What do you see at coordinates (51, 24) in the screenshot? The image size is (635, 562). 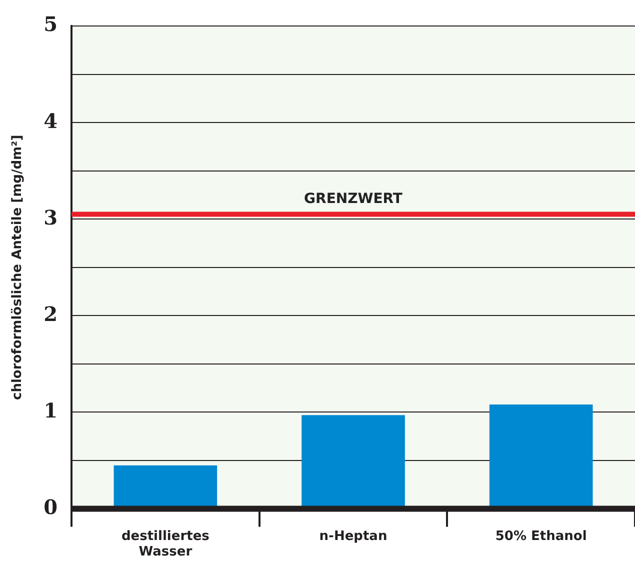 I see `y-tick-label: 5` at bounding box center [51, 24].